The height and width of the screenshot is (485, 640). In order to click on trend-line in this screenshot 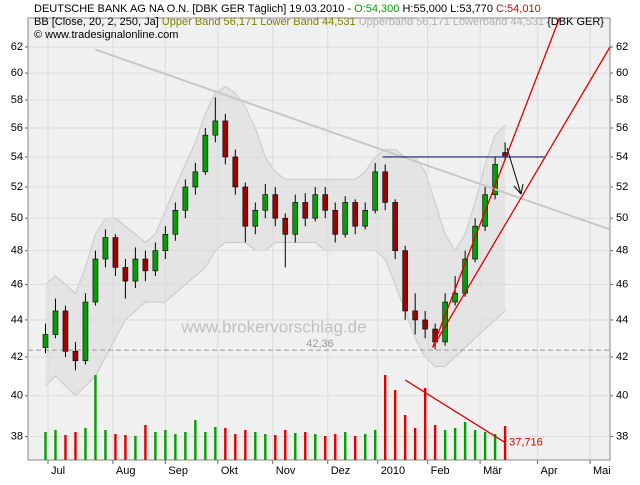, I will do `click(496, 182)`.